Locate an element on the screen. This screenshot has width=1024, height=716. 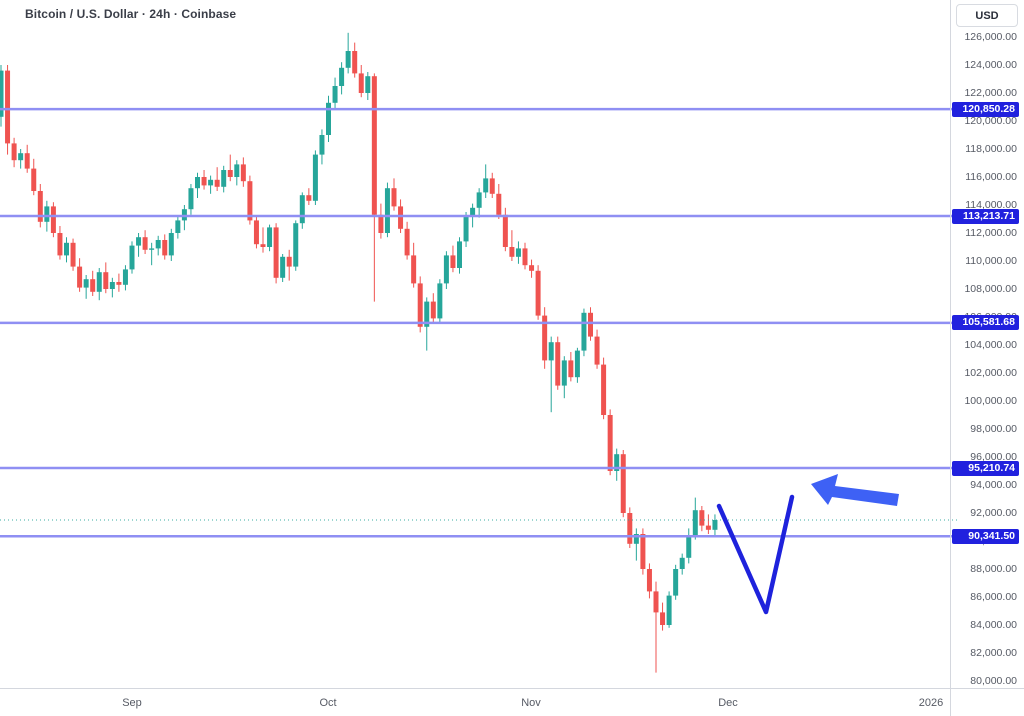
price-level-badge: 105,581.68 is located at coordinates (985, 323).